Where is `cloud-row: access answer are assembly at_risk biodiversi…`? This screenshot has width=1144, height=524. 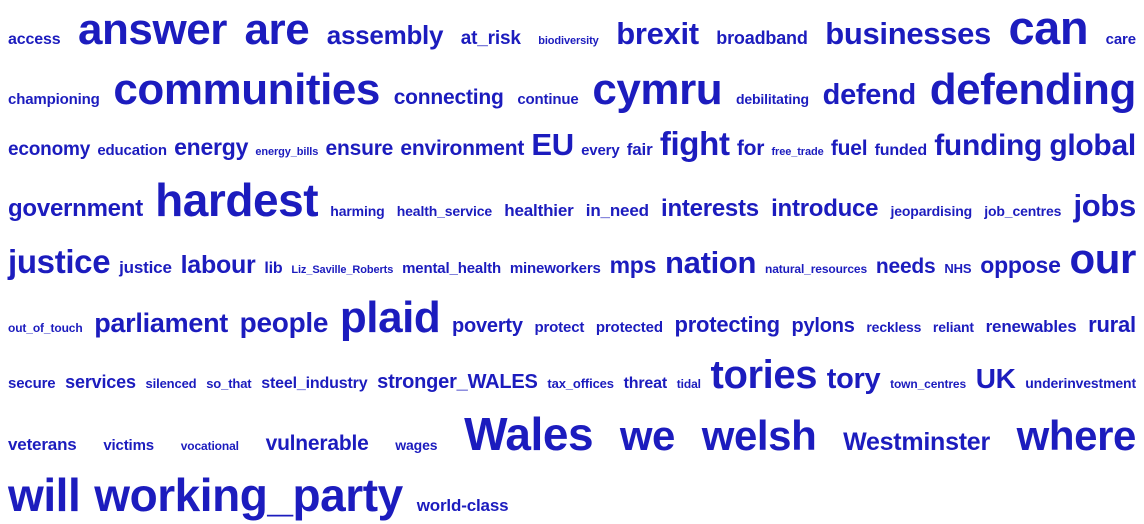 cloud-row: access answer are assembly at_risk biodiversi… is located at coordinates (572, 28).